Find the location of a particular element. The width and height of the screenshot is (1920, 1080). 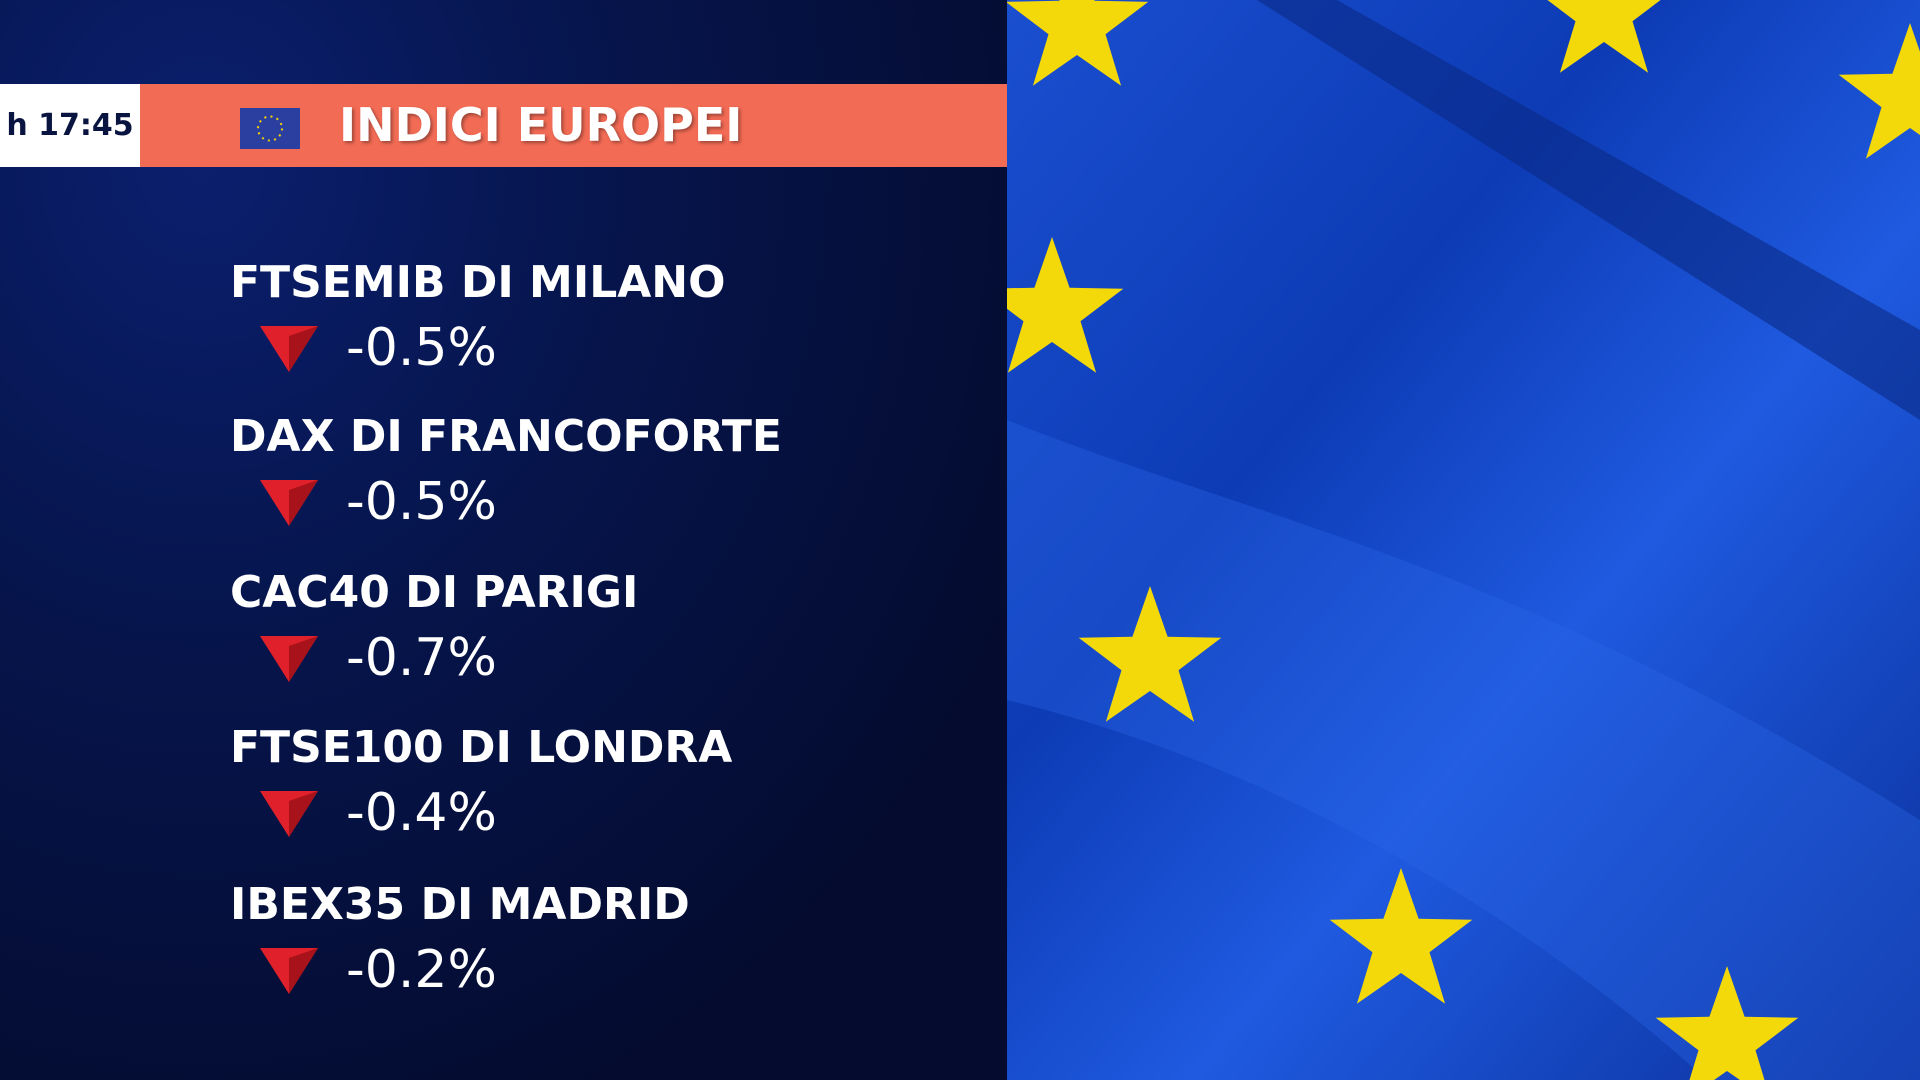

index-name: CAC40 DI PARIGI is located at coordinates (434, 592).